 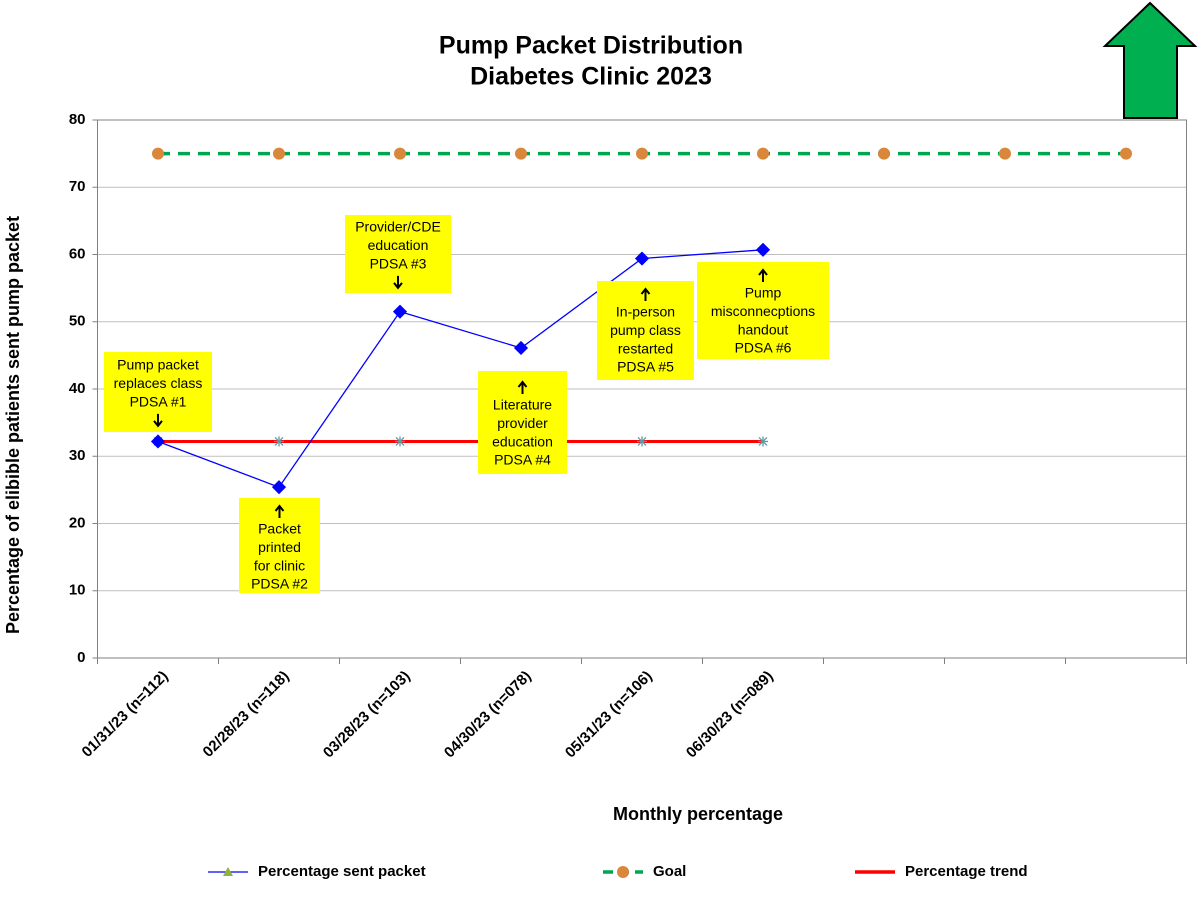 I want to click on y-tick-label: 40, so click(x=77, y=388).